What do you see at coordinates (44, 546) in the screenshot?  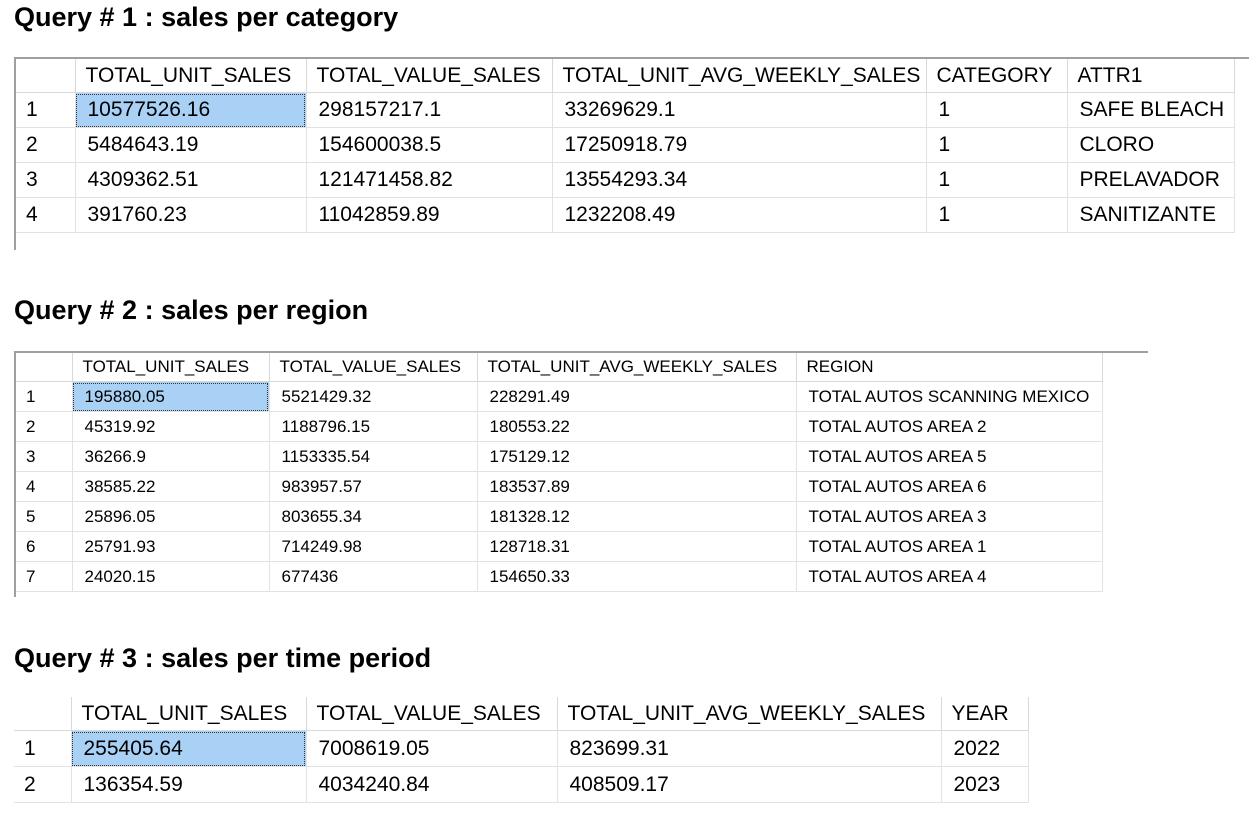 I see `row-number-cell: 6` at bounding box center [44, 546].